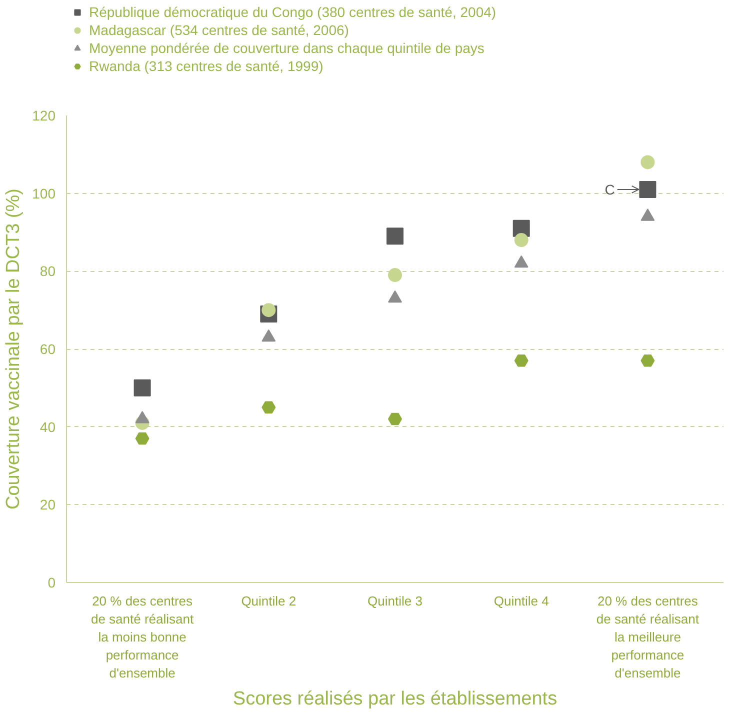 The image size is (733, 718). What do you see at coordinates (142, 637) in the screenshot?
I see `x-tick-label: 20 % des centres de santé réalisant la moins bonne performance d'ensemble` at bounding box center [142, 637].